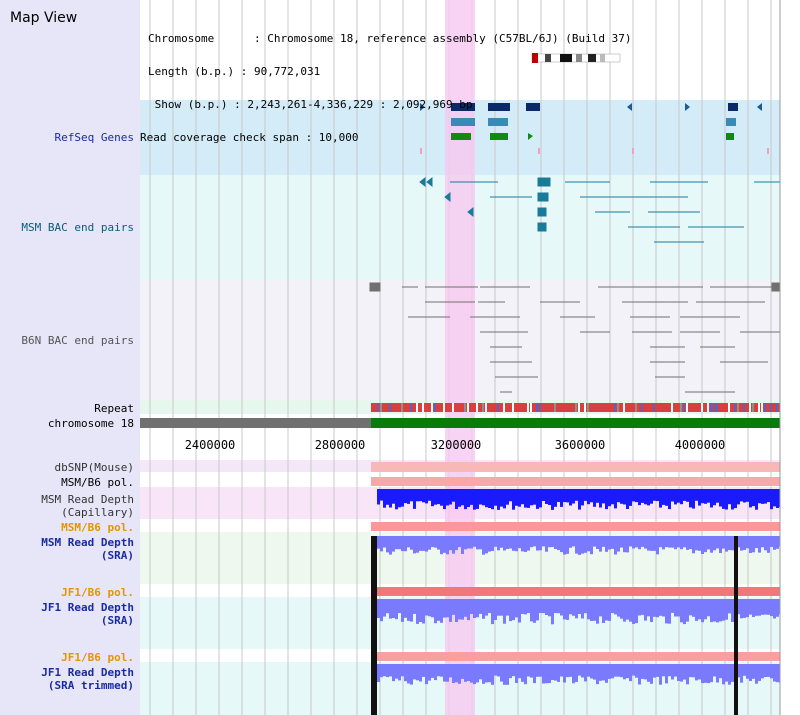 The height and width of the screenshot is (715, 800). What do you see at coordinates (87, 679) in the screenshot?
I see `track-label-jf1-depth-sra-trimmed: JF1 Read Depth (SRA trimmed)` at bounding box center [87, 679].